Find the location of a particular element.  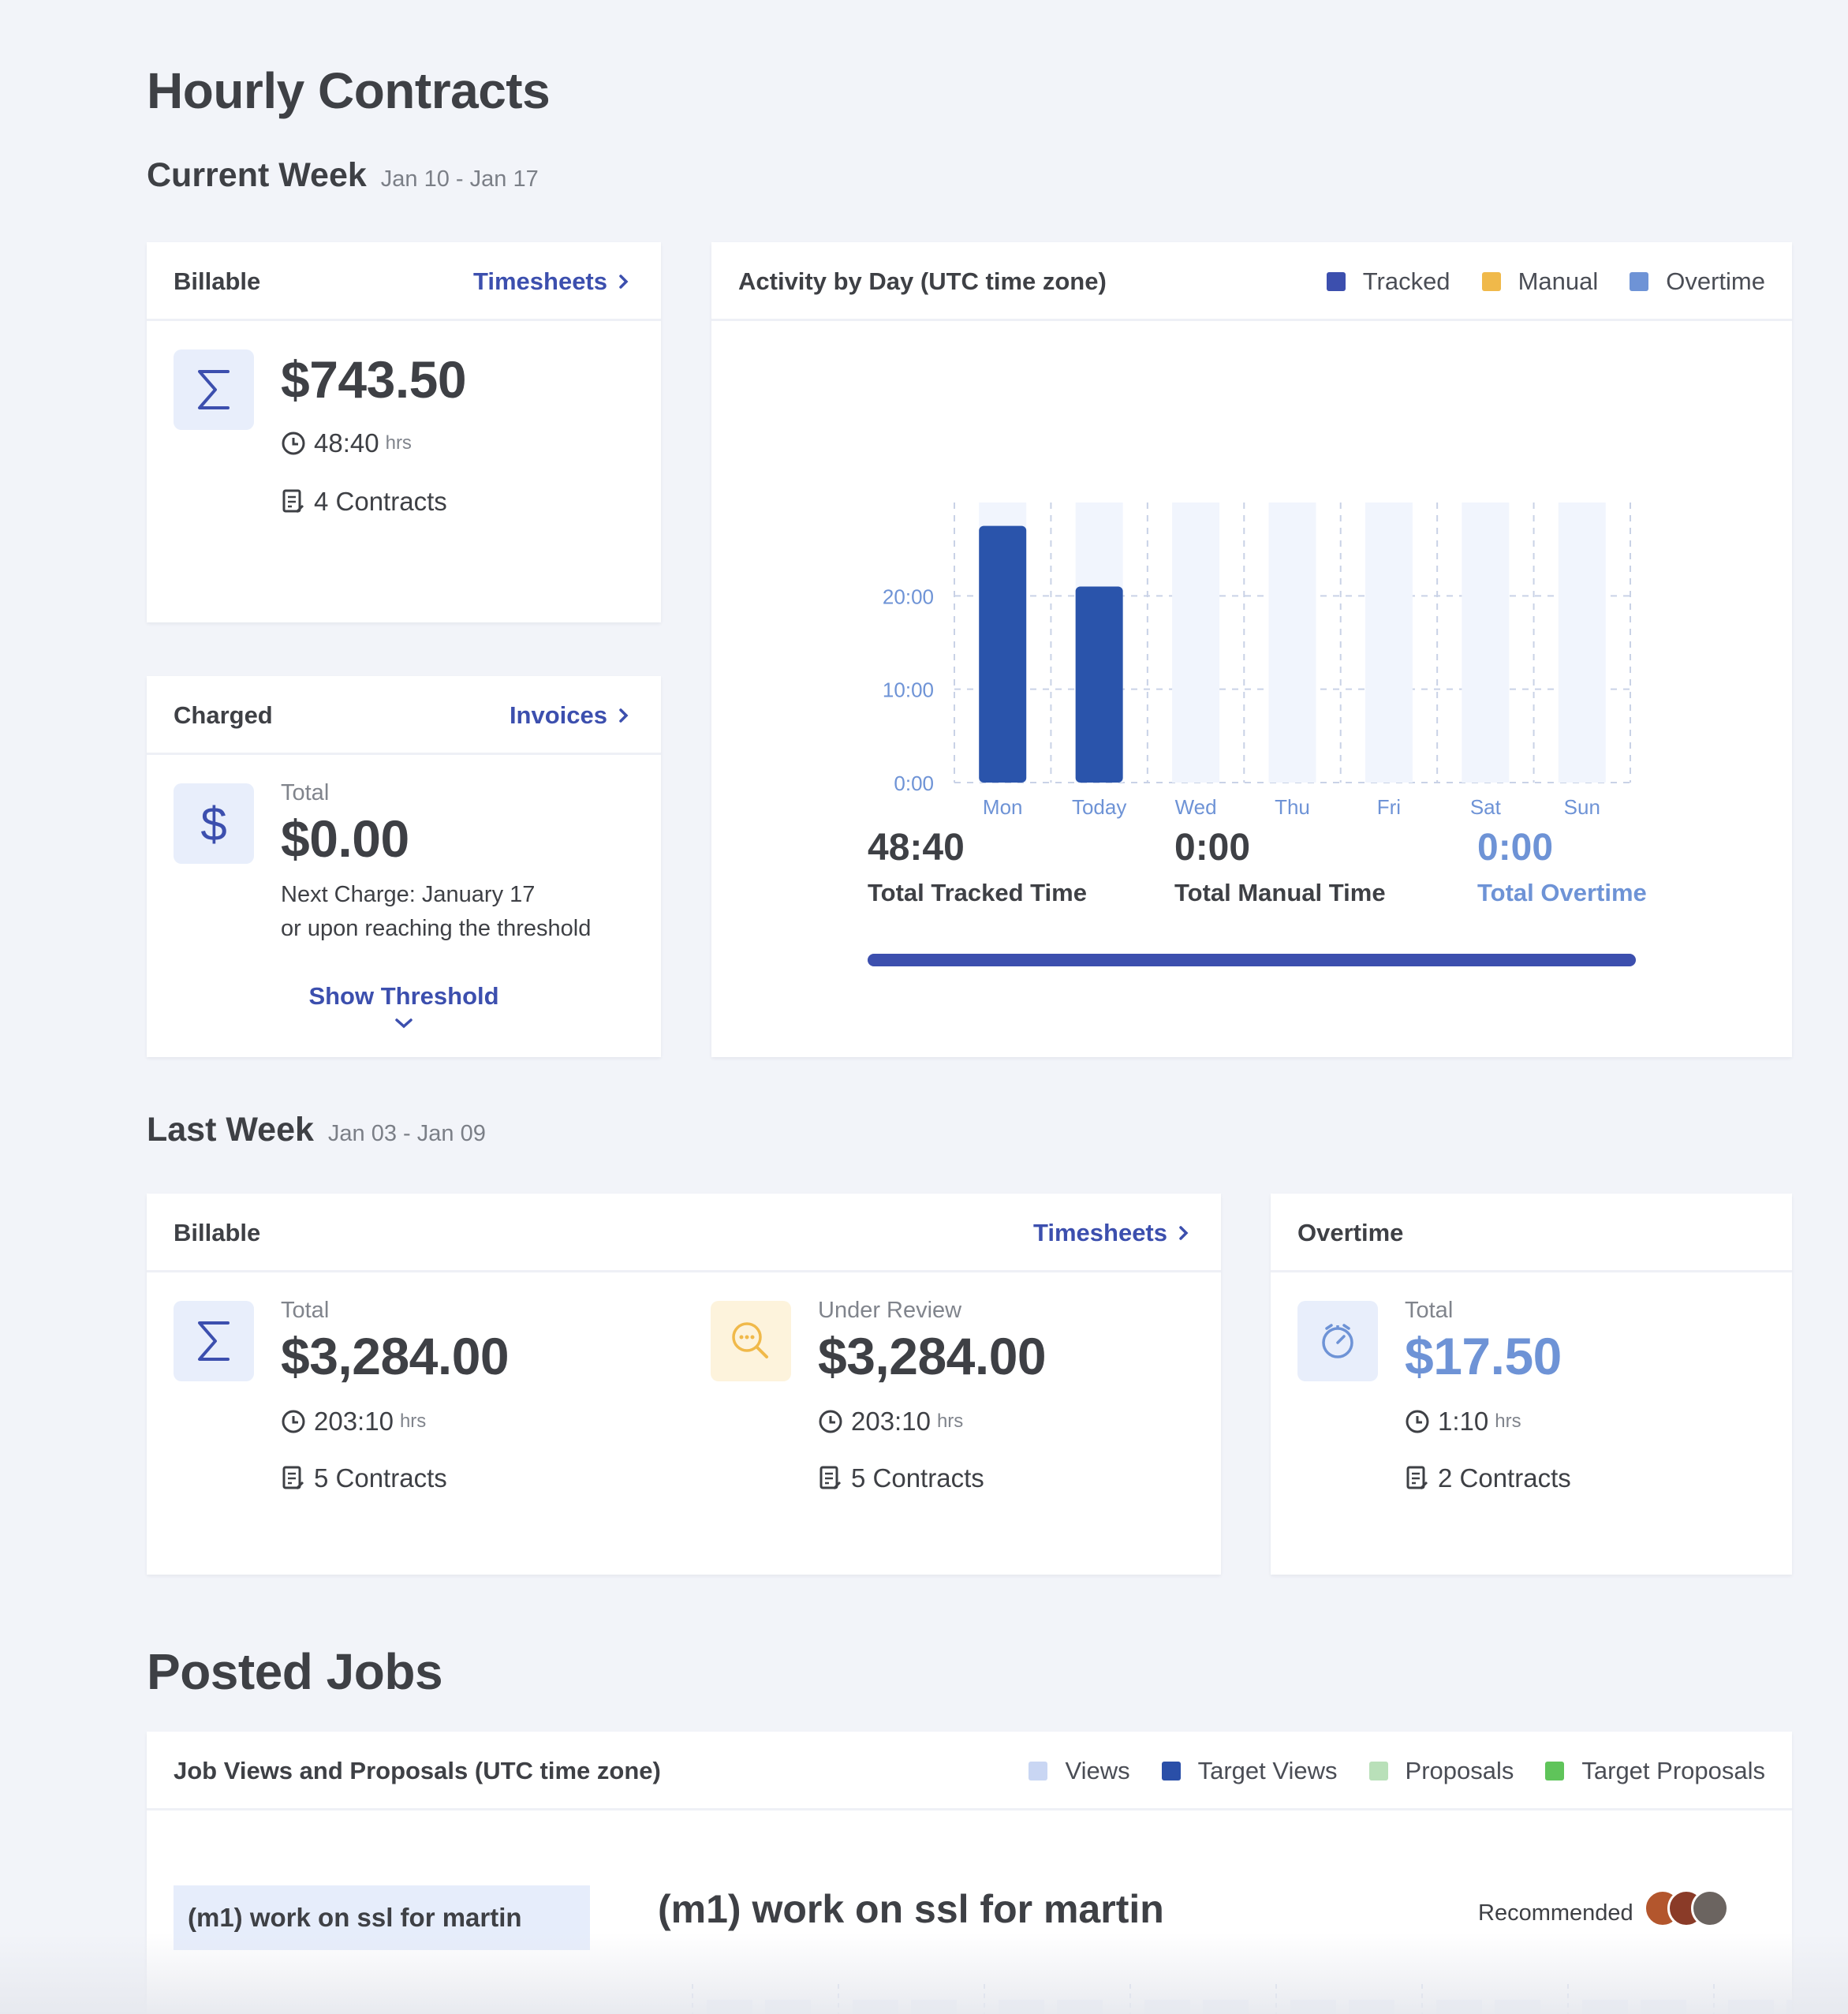

posted-jobs-title: Posted Jobs is located at coordinates (295, 1671).